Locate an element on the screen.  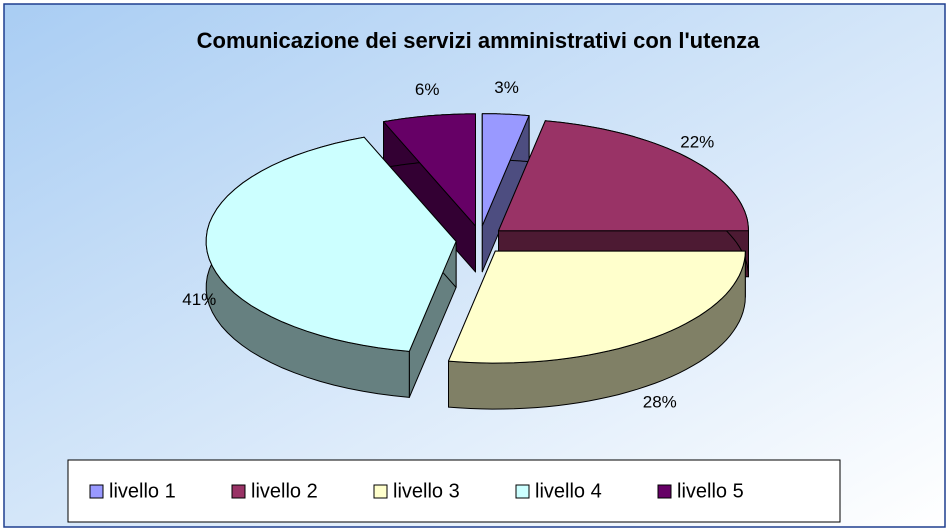
legend-label: livello 3 is located at coordinates (426, 491).